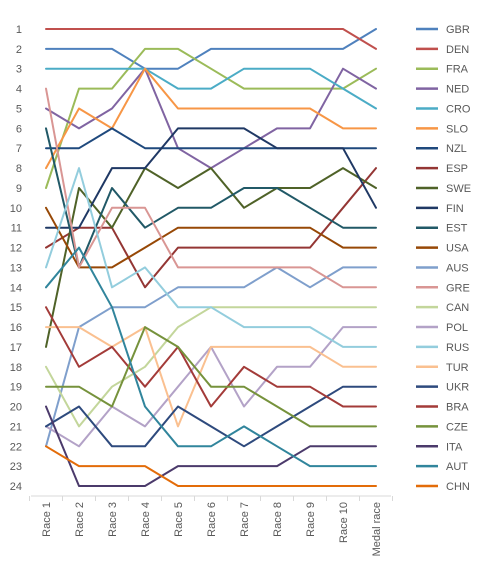  Describe the element at coordinates (16, 209) in the screenshot. I see `y-tick-label: 10` at that location.